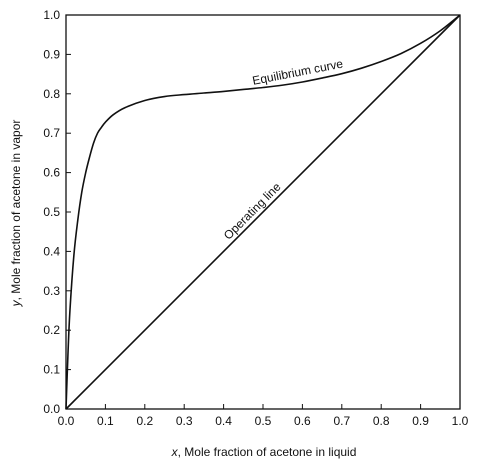  I want to click on y-axis: 0.0 0.1 0.2 0.3 0.4 0.5 0.6 0.7 0.8 0.9 1.0, so click(57, 212).